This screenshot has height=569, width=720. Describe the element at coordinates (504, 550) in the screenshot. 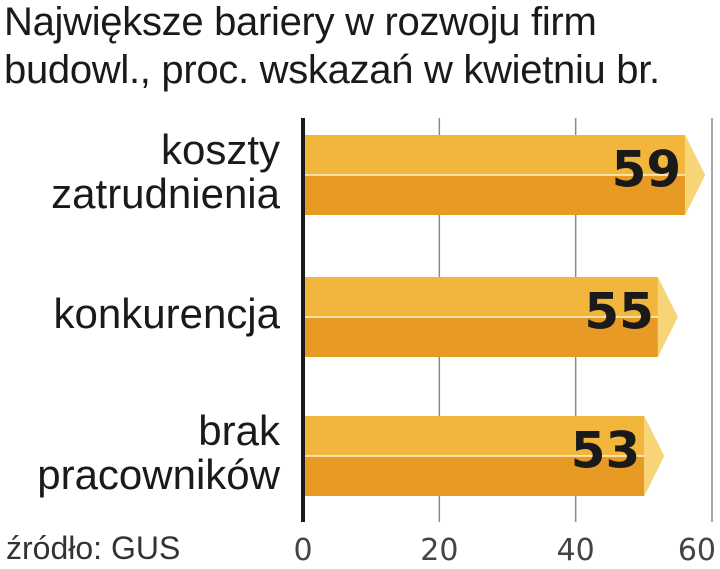

I see `x-tick-labels: 0 20 40 60` at that location.